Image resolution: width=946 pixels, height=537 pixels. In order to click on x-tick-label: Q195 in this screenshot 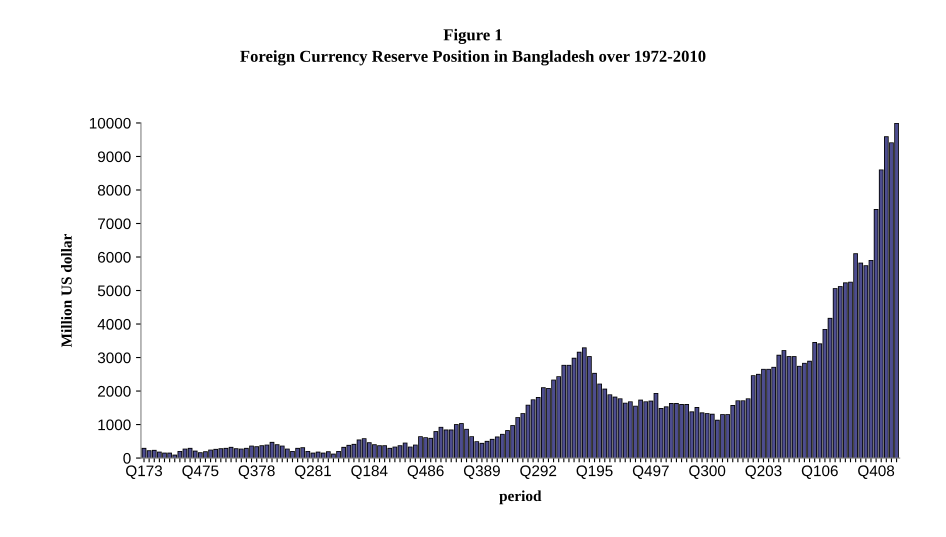, I will do `click(594, 472)`.